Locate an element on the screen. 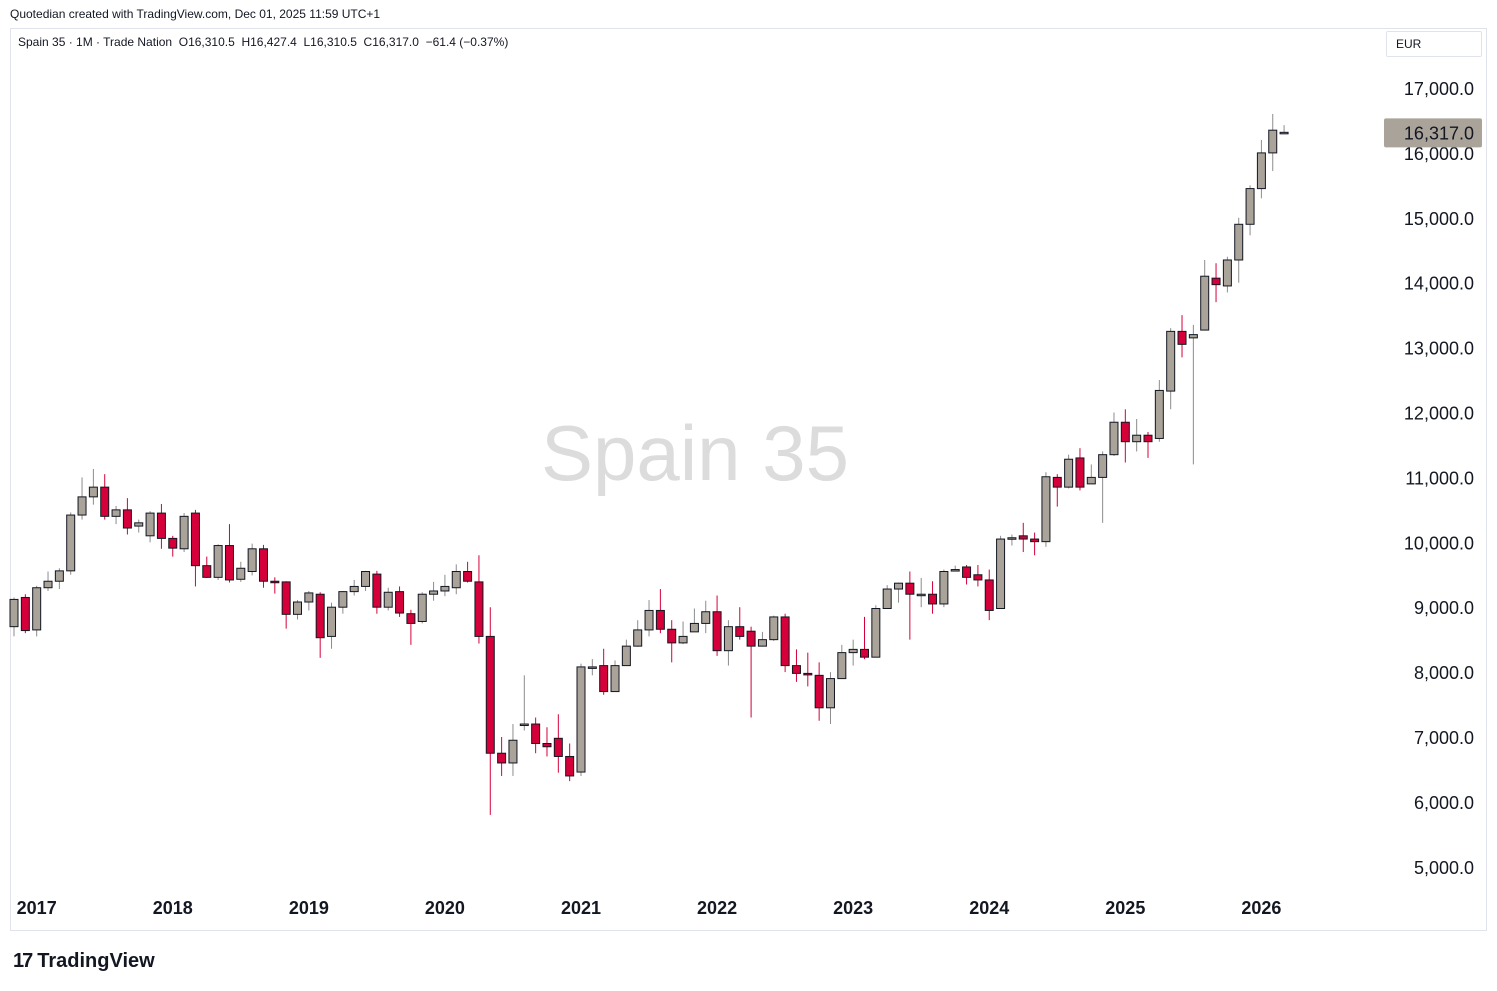 This screenshot has width=1497, height=991. price-tick-label: 11,000.0 is located at coordinates (1439, 478).